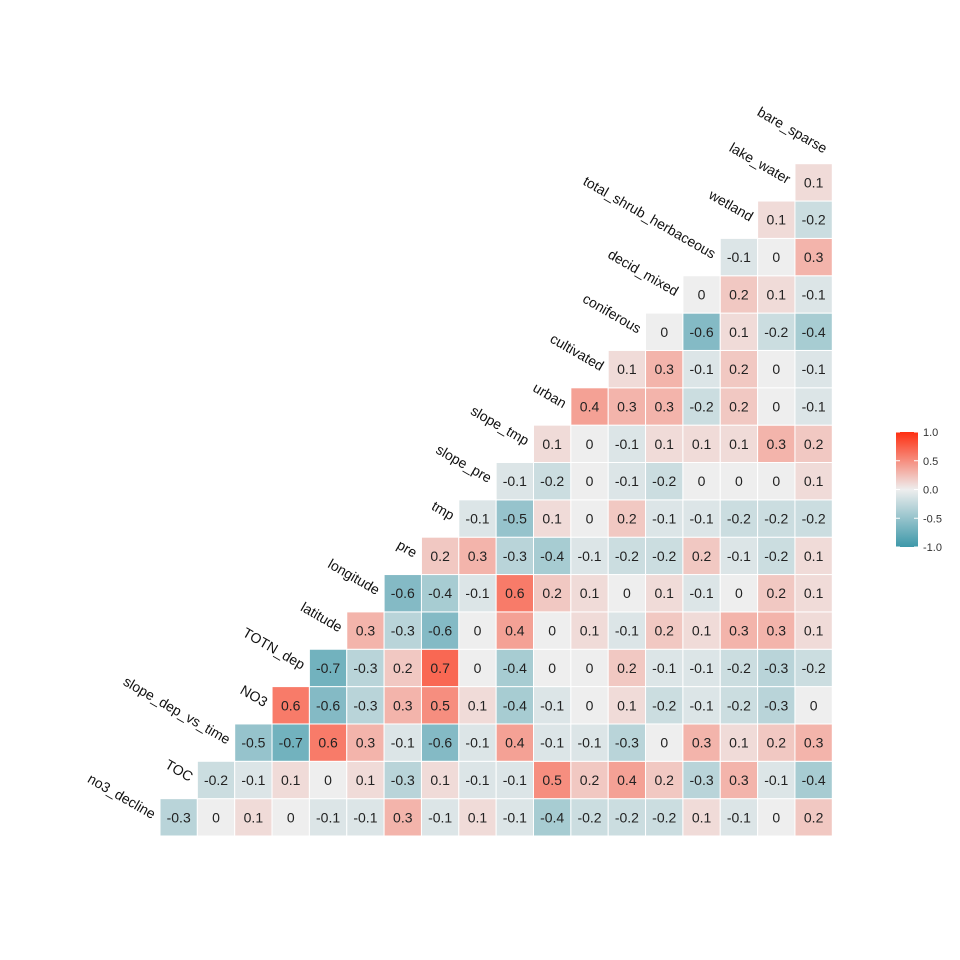  What do you see at coordinates (930, 462) in the screenshot?
I see `legend-tick-label: 0.5` at bounding box center [930, 462].